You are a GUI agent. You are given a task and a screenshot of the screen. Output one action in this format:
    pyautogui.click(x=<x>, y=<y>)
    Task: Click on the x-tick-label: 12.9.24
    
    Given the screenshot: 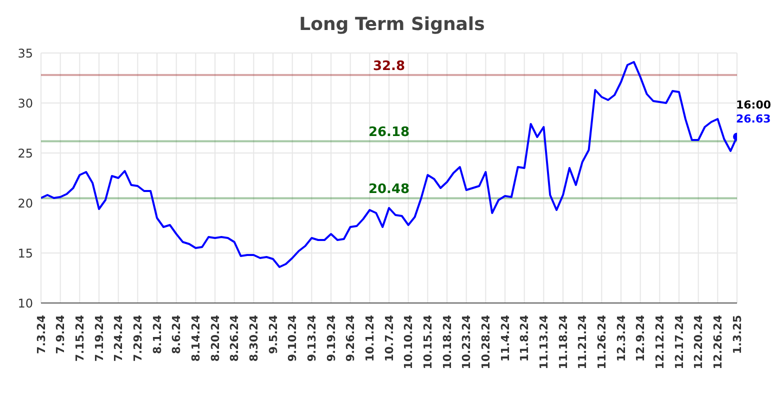 What is the action you would take?
    pyautogui.click(x=641, y=338)
    